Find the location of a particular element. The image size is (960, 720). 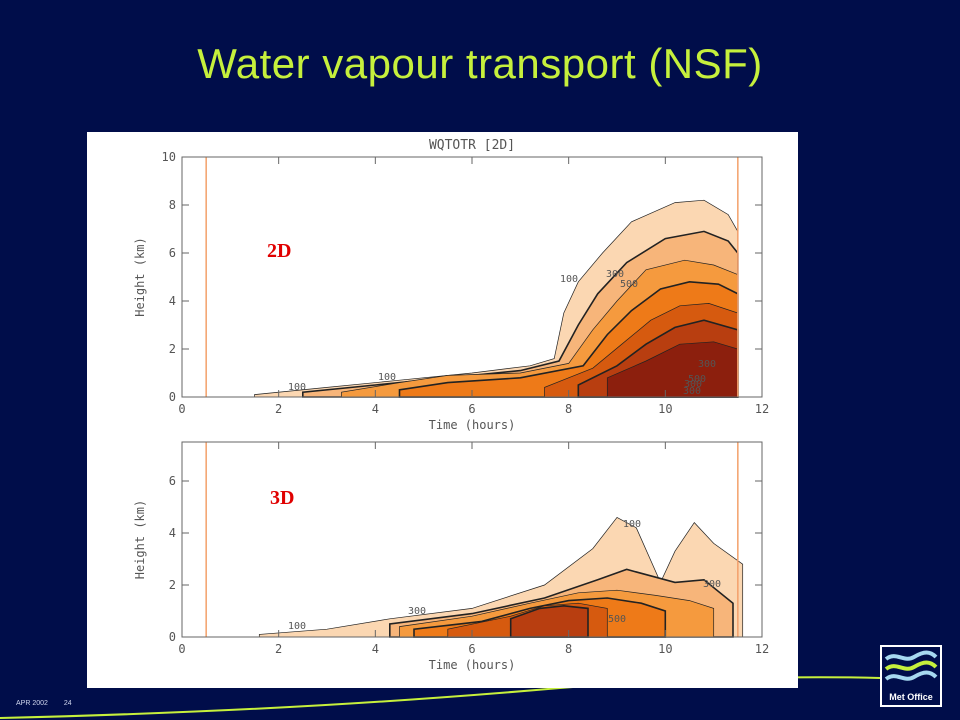

met-office-logo: Met Office is located at coordinates (911, 676).